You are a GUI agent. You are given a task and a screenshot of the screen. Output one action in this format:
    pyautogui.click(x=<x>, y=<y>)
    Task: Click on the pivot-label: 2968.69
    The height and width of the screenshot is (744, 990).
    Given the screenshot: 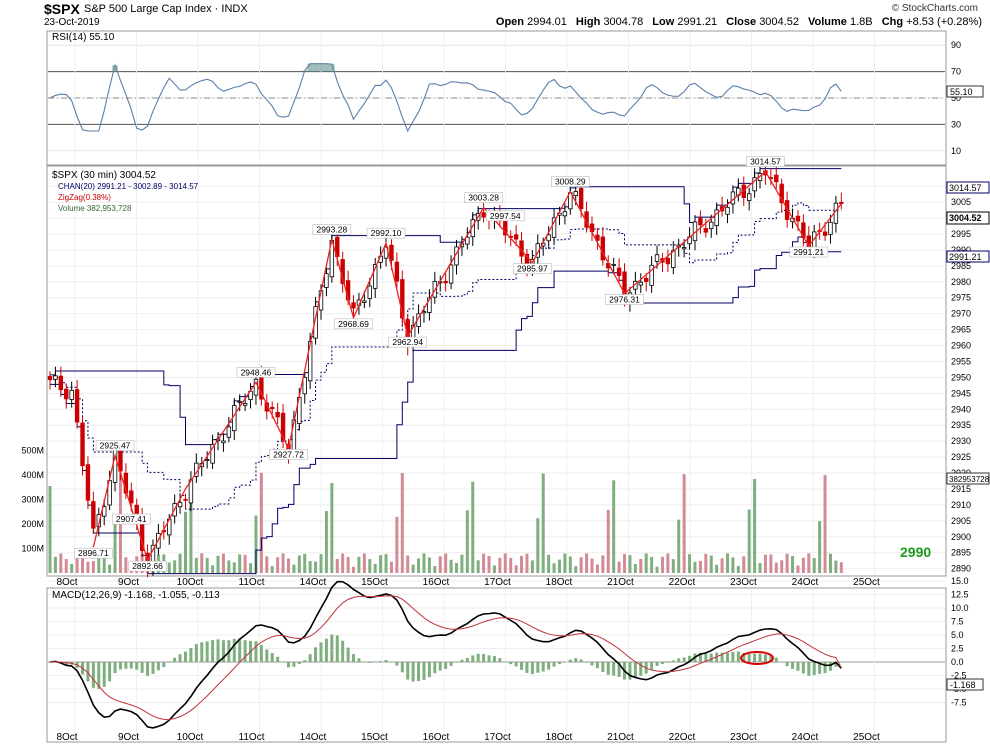 What is the action you would take?
    pyautogui.click(x=353, y=324)
    